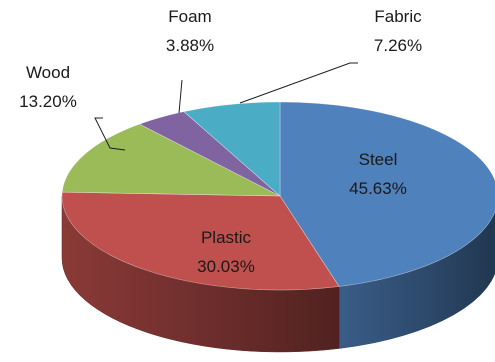 Image resolution: width=495 pixels, height=362 pixels. I want to click on slice-label-plastic: Plastic, so click(226, 237).